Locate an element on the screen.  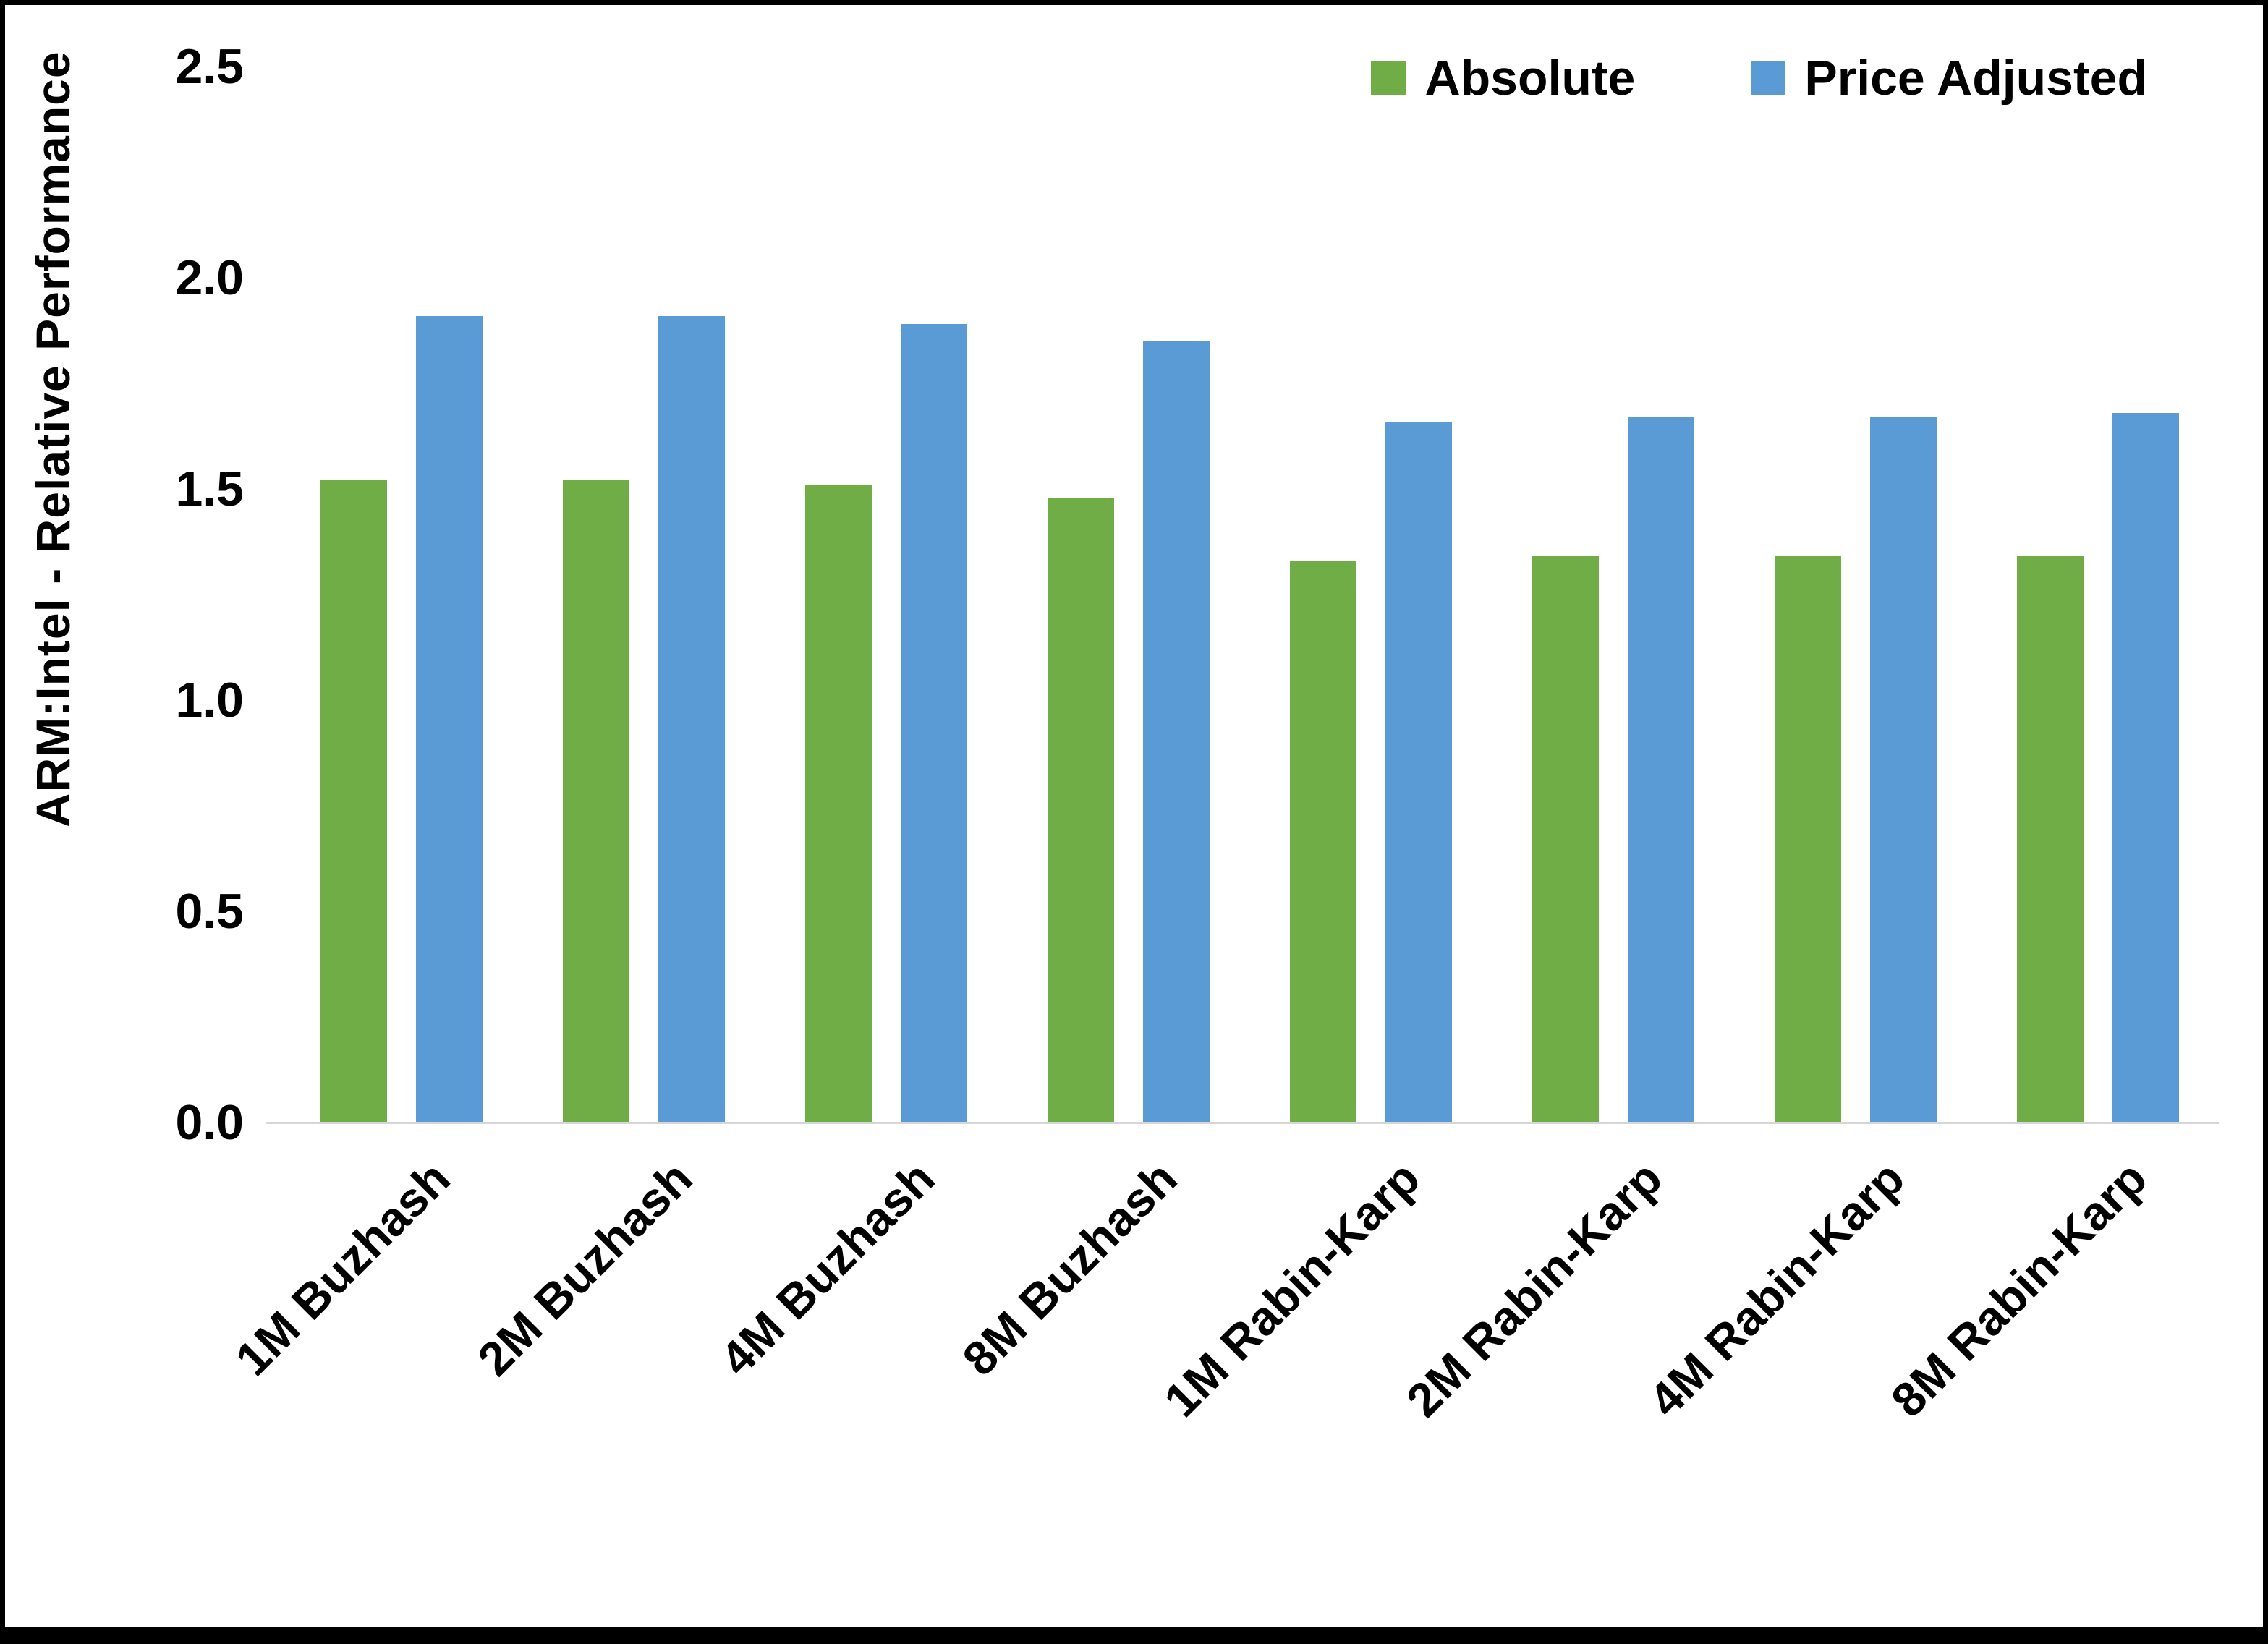
legend: Absolute Price Adjusted is located at coordinates (1759, 78).